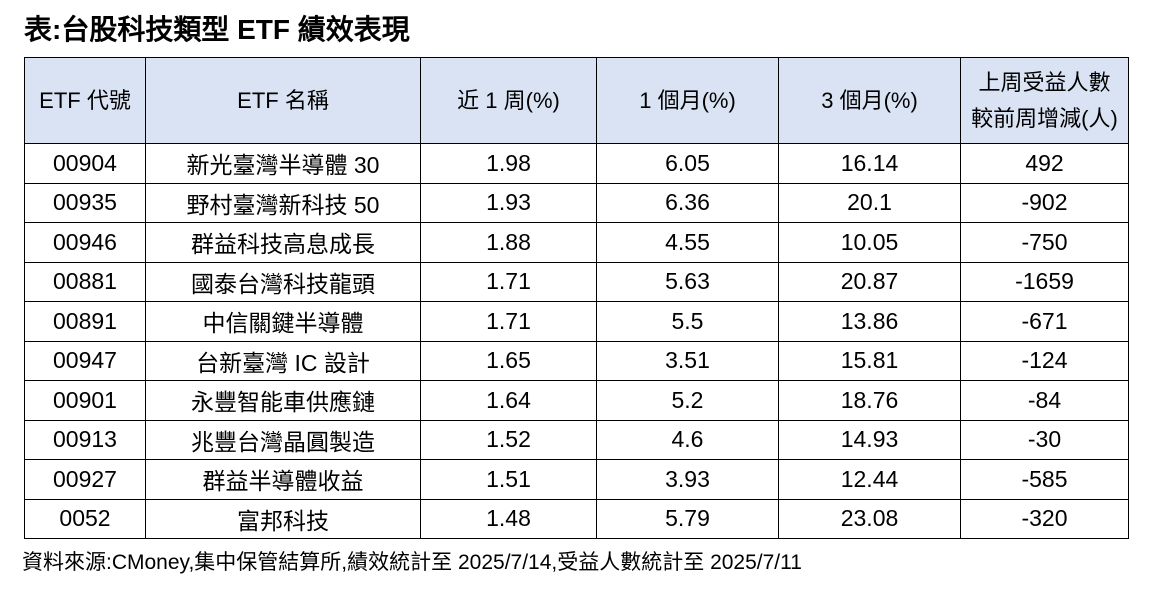 This screenshot has width=1153, height=610. I want to click on cell-holders_change: -84, so click(1044, 400).